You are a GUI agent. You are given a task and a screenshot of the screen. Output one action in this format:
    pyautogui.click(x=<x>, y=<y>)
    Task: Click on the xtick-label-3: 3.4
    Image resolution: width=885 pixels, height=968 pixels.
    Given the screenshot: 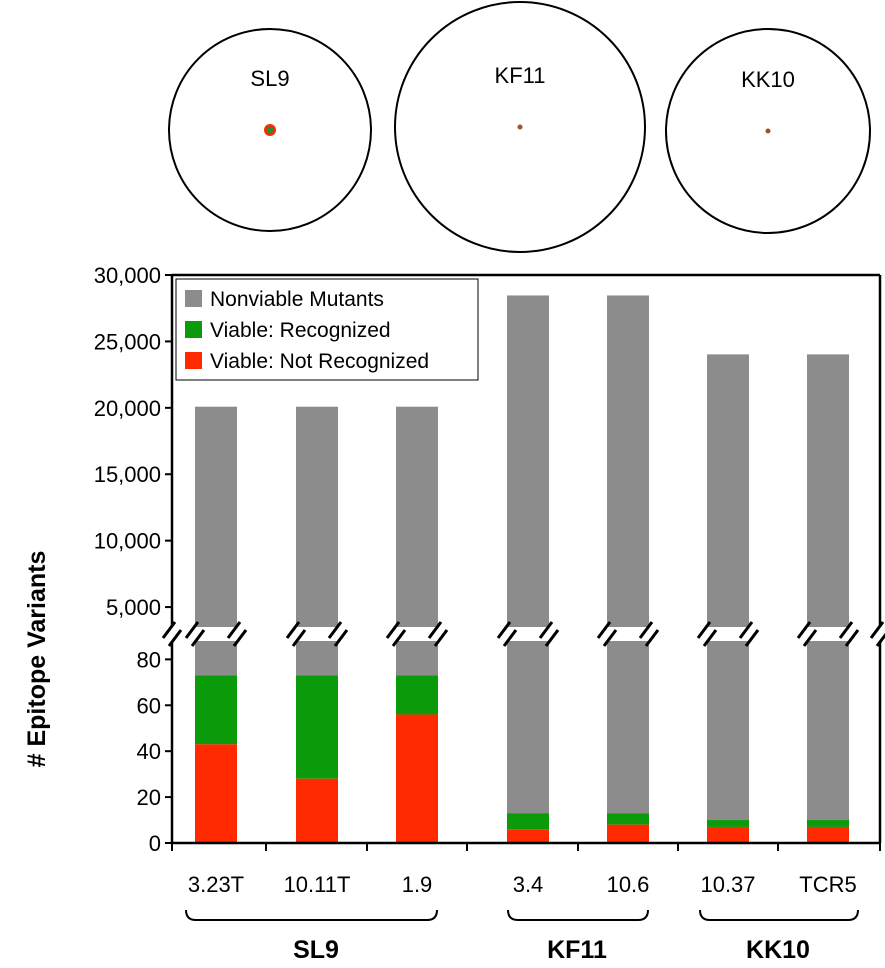 What is the action you would take?
    pyautogui.click(x=528, y=884)
    